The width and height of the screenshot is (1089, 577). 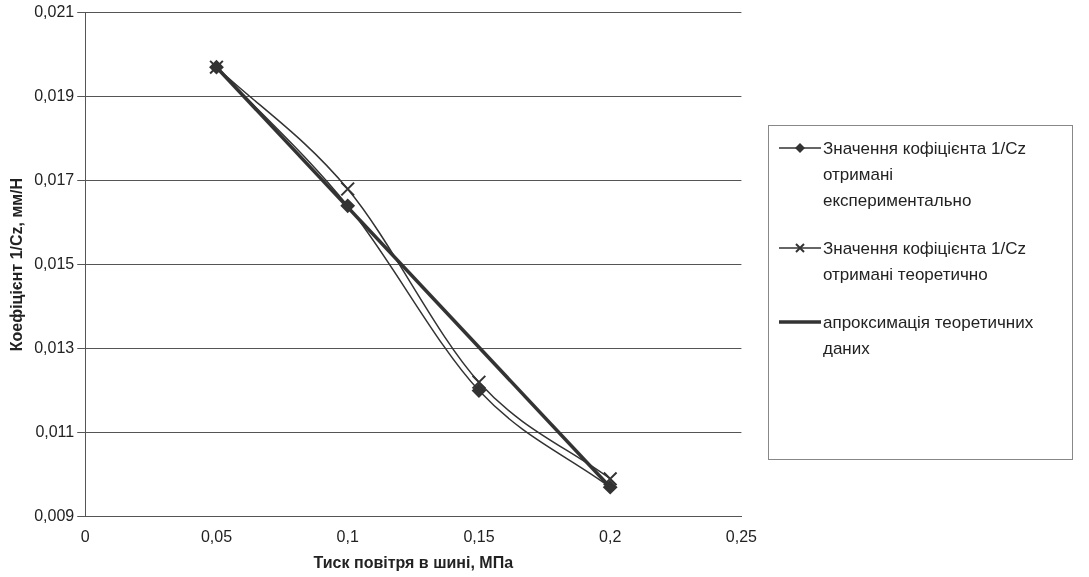 What do you see at coordinates (216, 536) in the screenshot?
I see `x-tick-label: 0,05` at bounding box center [216, 536].